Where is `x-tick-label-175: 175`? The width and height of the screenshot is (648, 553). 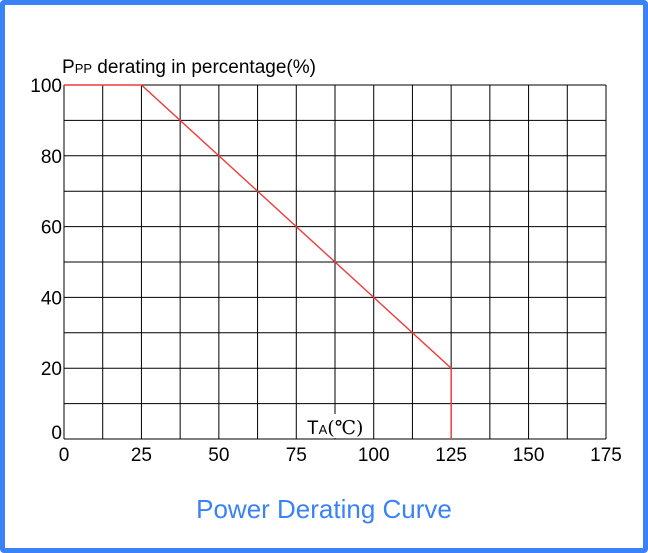 x-tick-label-175: 175 is located at coordinates (606, 455).